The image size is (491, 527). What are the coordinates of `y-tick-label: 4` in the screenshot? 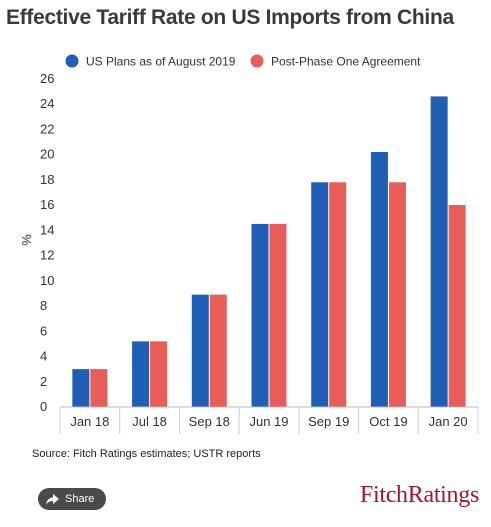 It's located at (43, 356).